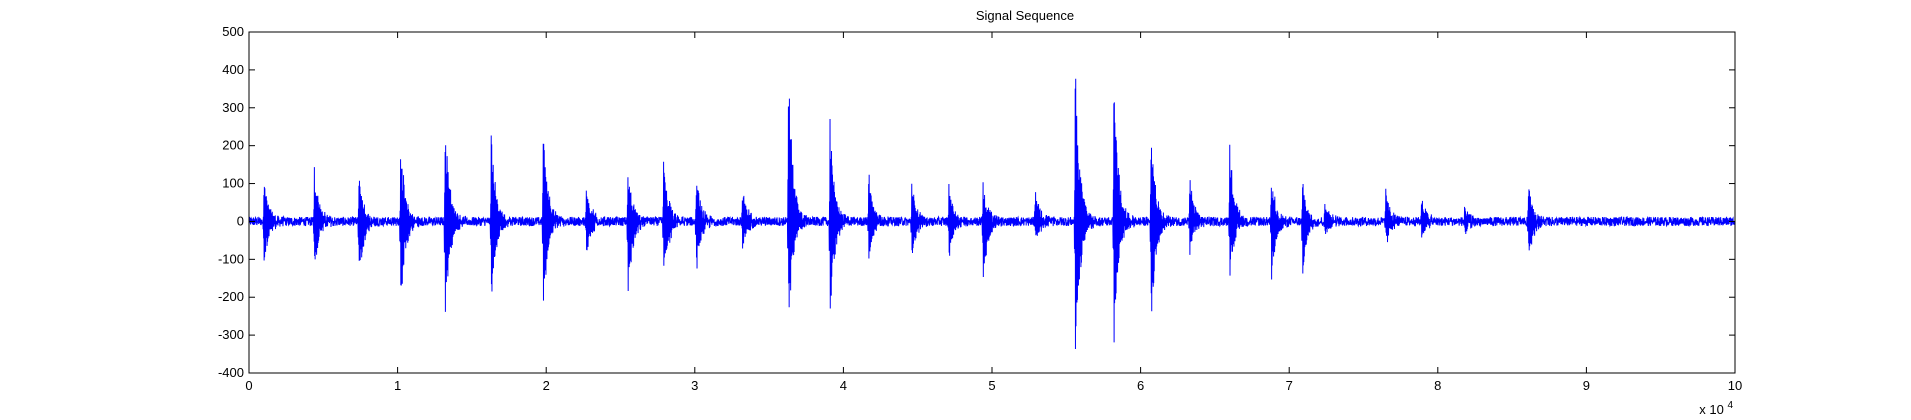 Image resolution: width=1911 pixels, height=420 pixels. I want to click on x-tick-label: 1, so click(397, 385).